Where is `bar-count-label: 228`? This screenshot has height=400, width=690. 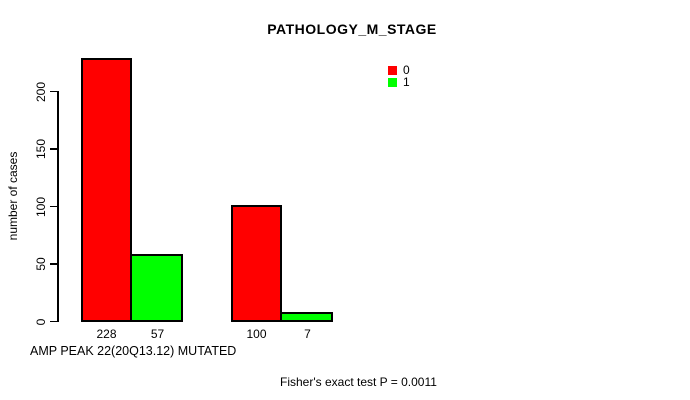
bar-count-label: 228 is located at coordinates (106, 334).